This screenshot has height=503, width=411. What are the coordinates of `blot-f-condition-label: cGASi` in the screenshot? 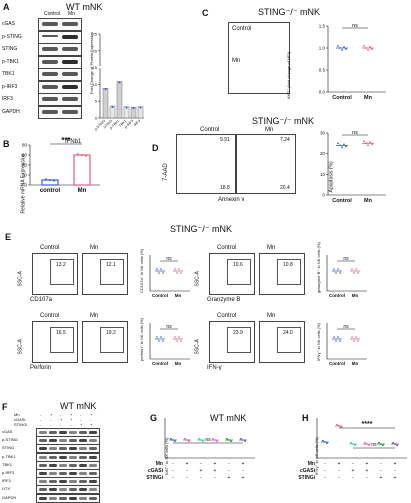 It's located at (20, 419).